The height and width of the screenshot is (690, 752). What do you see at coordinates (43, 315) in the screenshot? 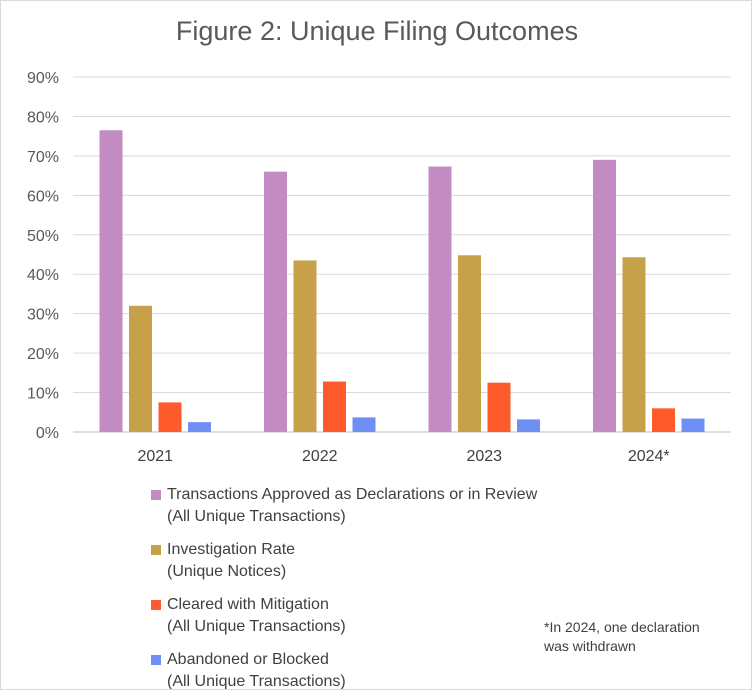
I see `y-tick-label: 30%` at bounding box center [43, 315].